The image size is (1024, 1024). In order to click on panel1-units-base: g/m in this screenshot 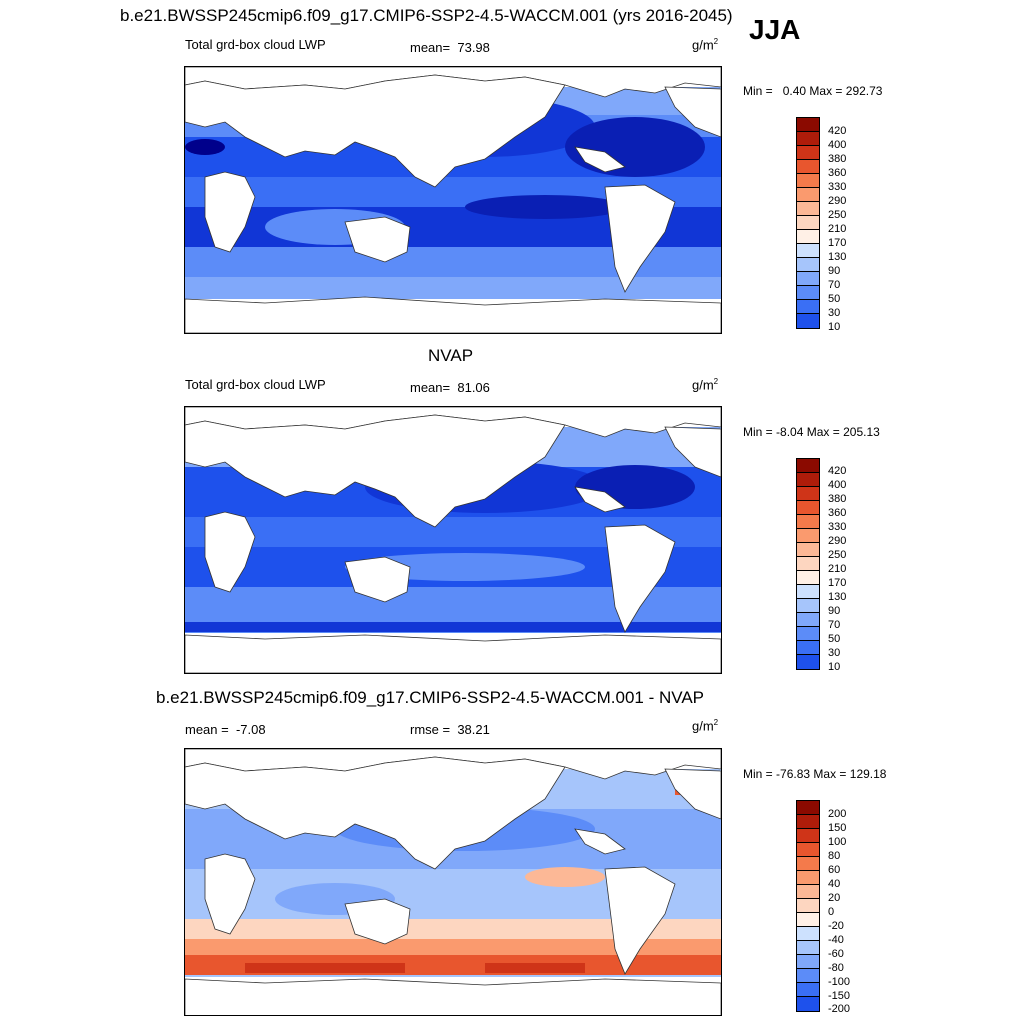, I will do `click(703, 45)`.